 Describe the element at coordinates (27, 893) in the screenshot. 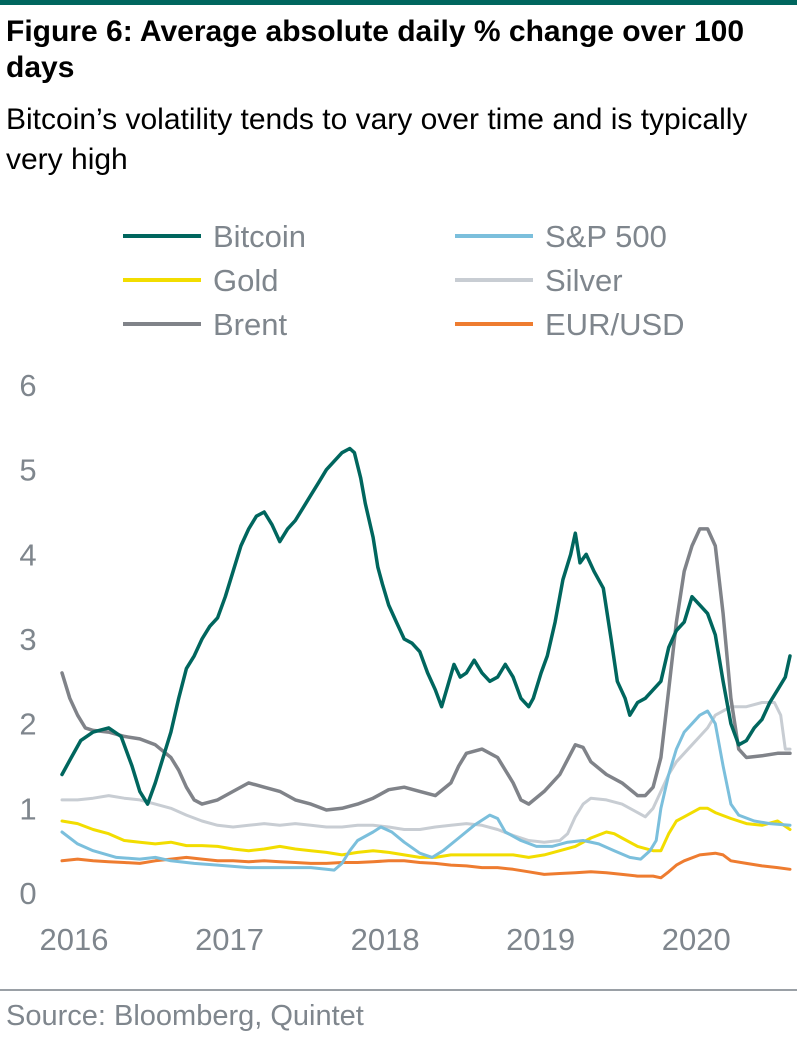

I see `y-tick-label-0: 0` at that location.